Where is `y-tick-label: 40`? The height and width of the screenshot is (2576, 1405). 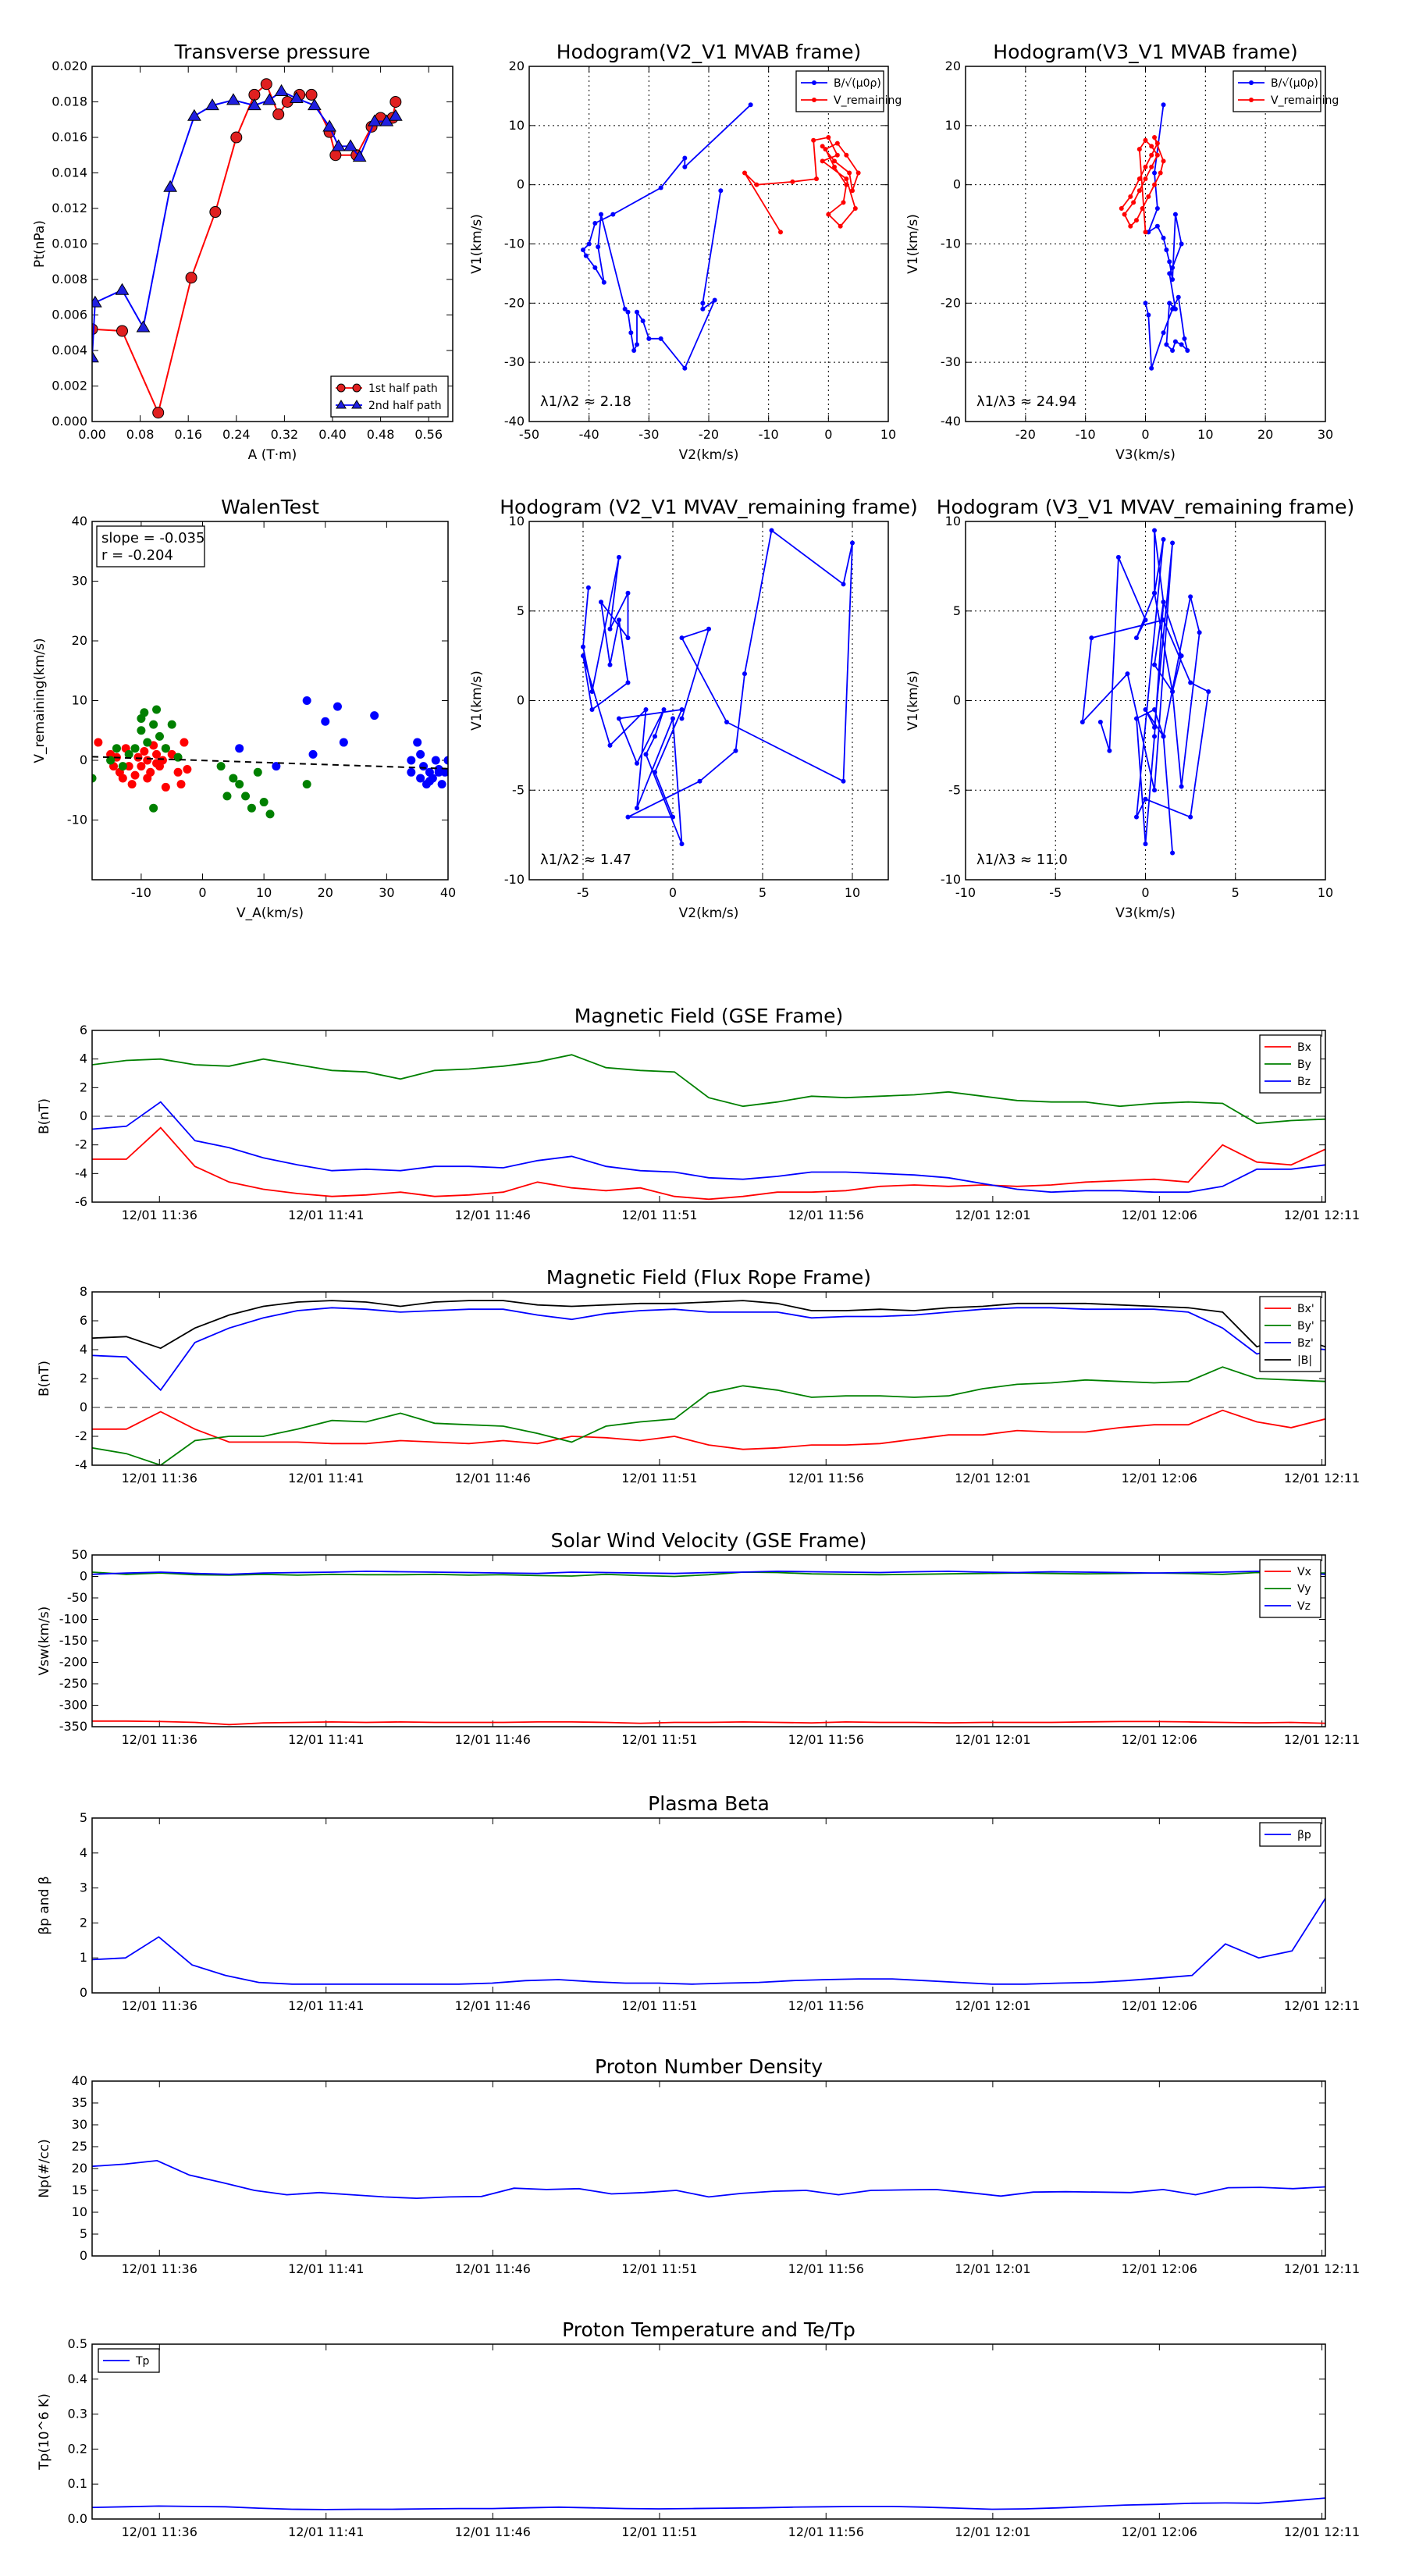
y-tick-label: 40 is located at coordinates (80, 2080).